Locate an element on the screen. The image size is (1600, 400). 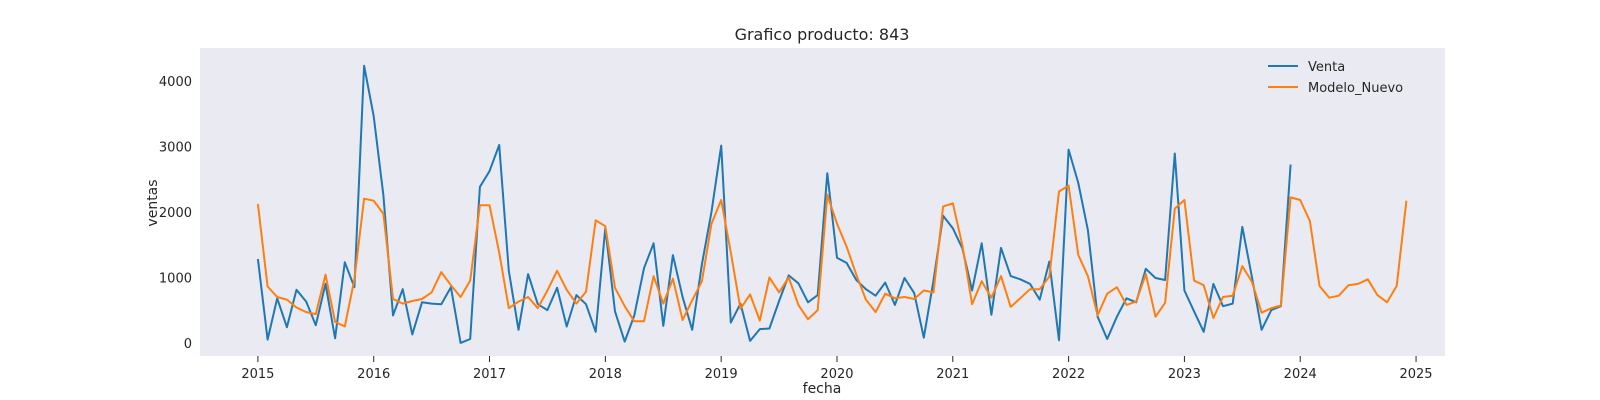
x-tick-label: 2022 is located at coordinates (1068, 374).